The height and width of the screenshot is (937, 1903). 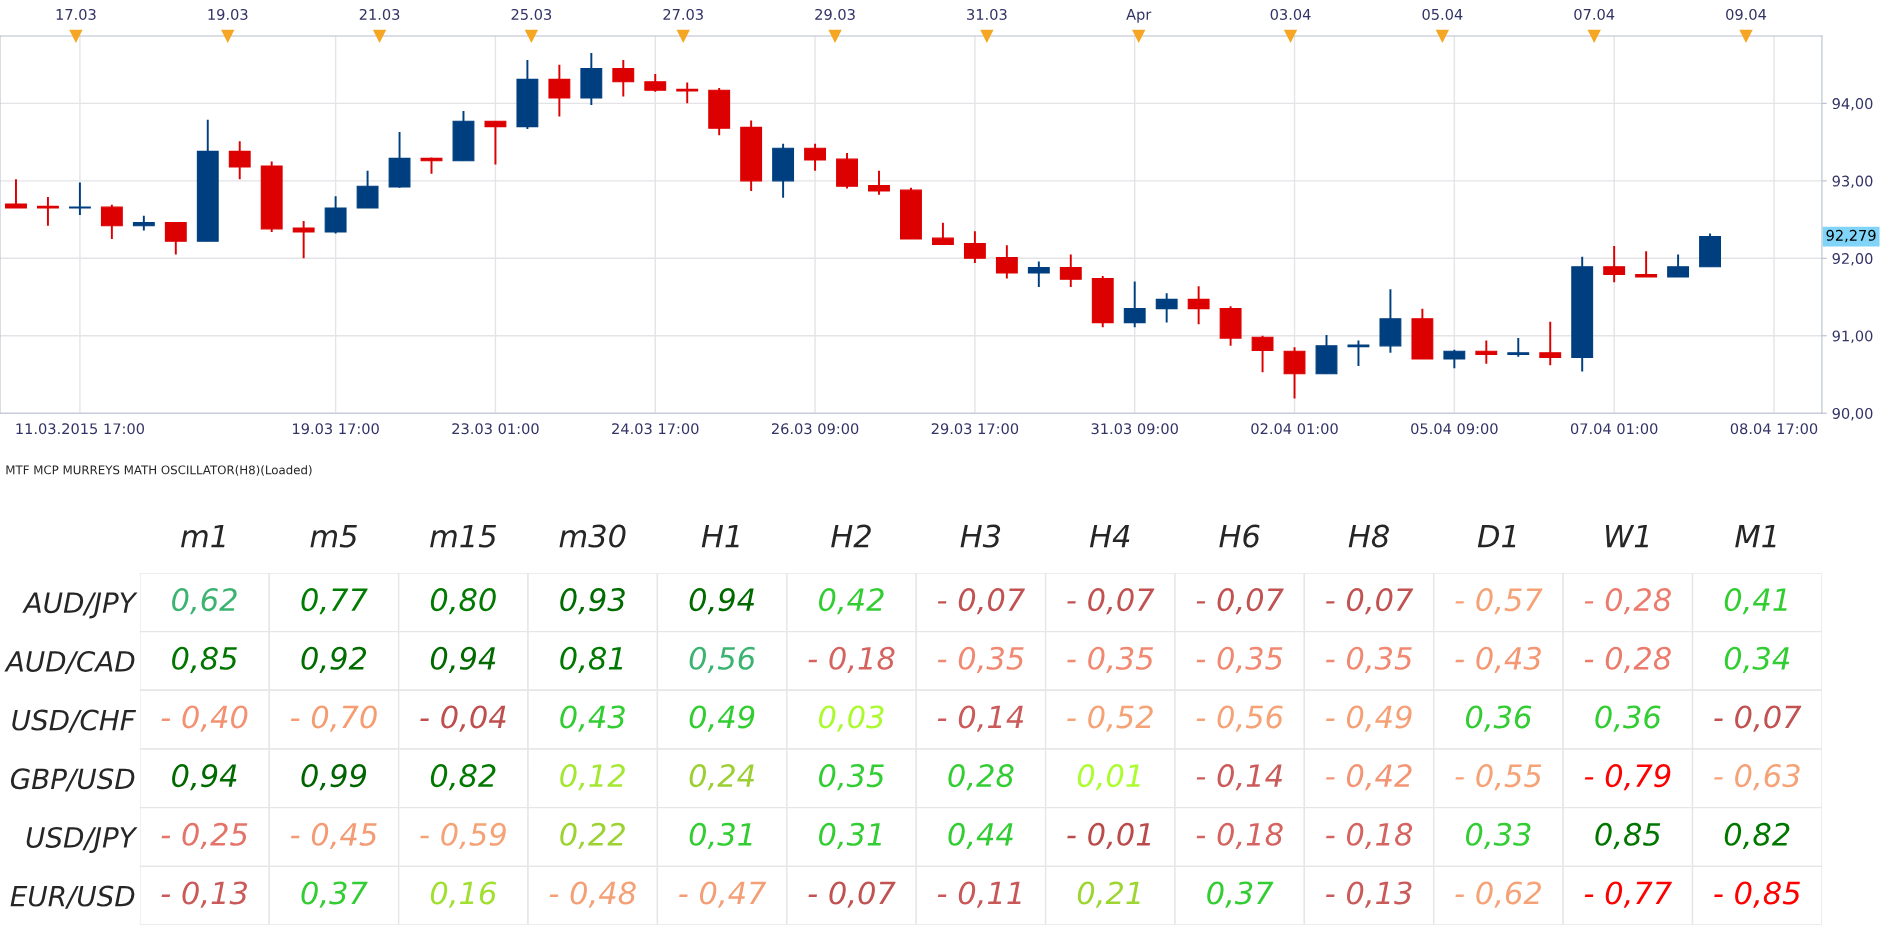 What do you see at coordinates (74, 721) in the screenshot?
I see `y-tick-label: USD/CHF` at bounding box center [74, 721].